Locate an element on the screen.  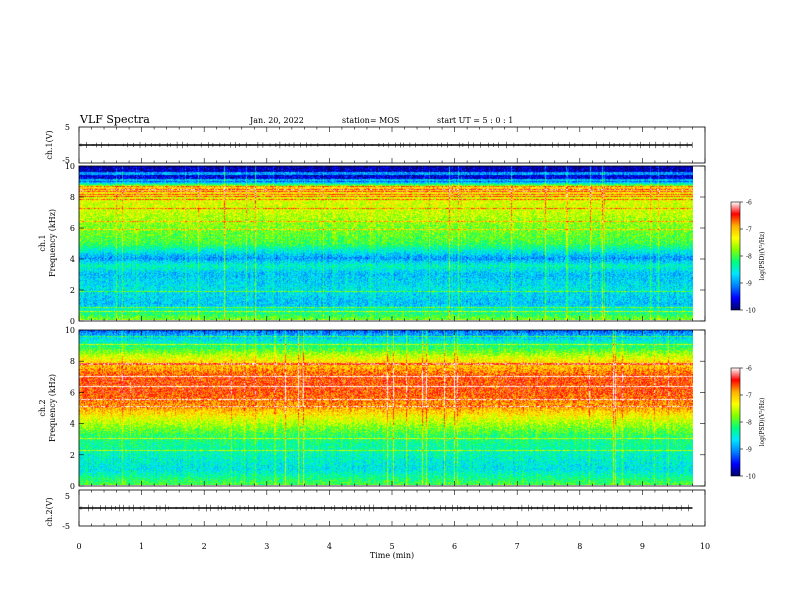
ch2-waveform-xticks is located at coordinates (392, 508).